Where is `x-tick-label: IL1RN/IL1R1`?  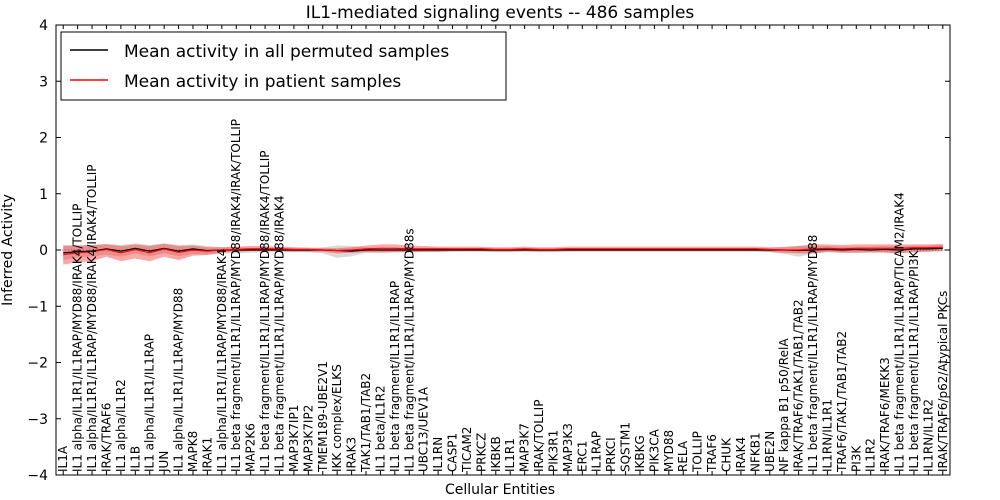
x-tick-label: IL1RN/IL1R1 is located at coordinates (827, 435).